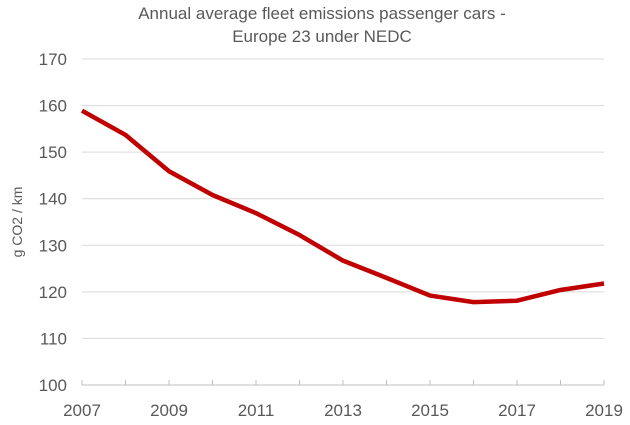 The height and width of the screenshot is (425, 630). I want to click on y-tick-label: 120, so click(53, 292).